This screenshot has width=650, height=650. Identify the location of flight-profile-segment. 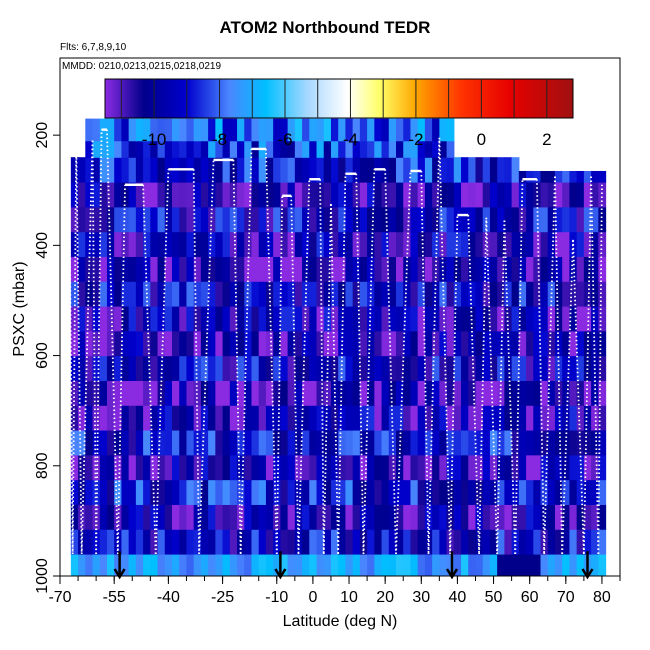
(595, 365).